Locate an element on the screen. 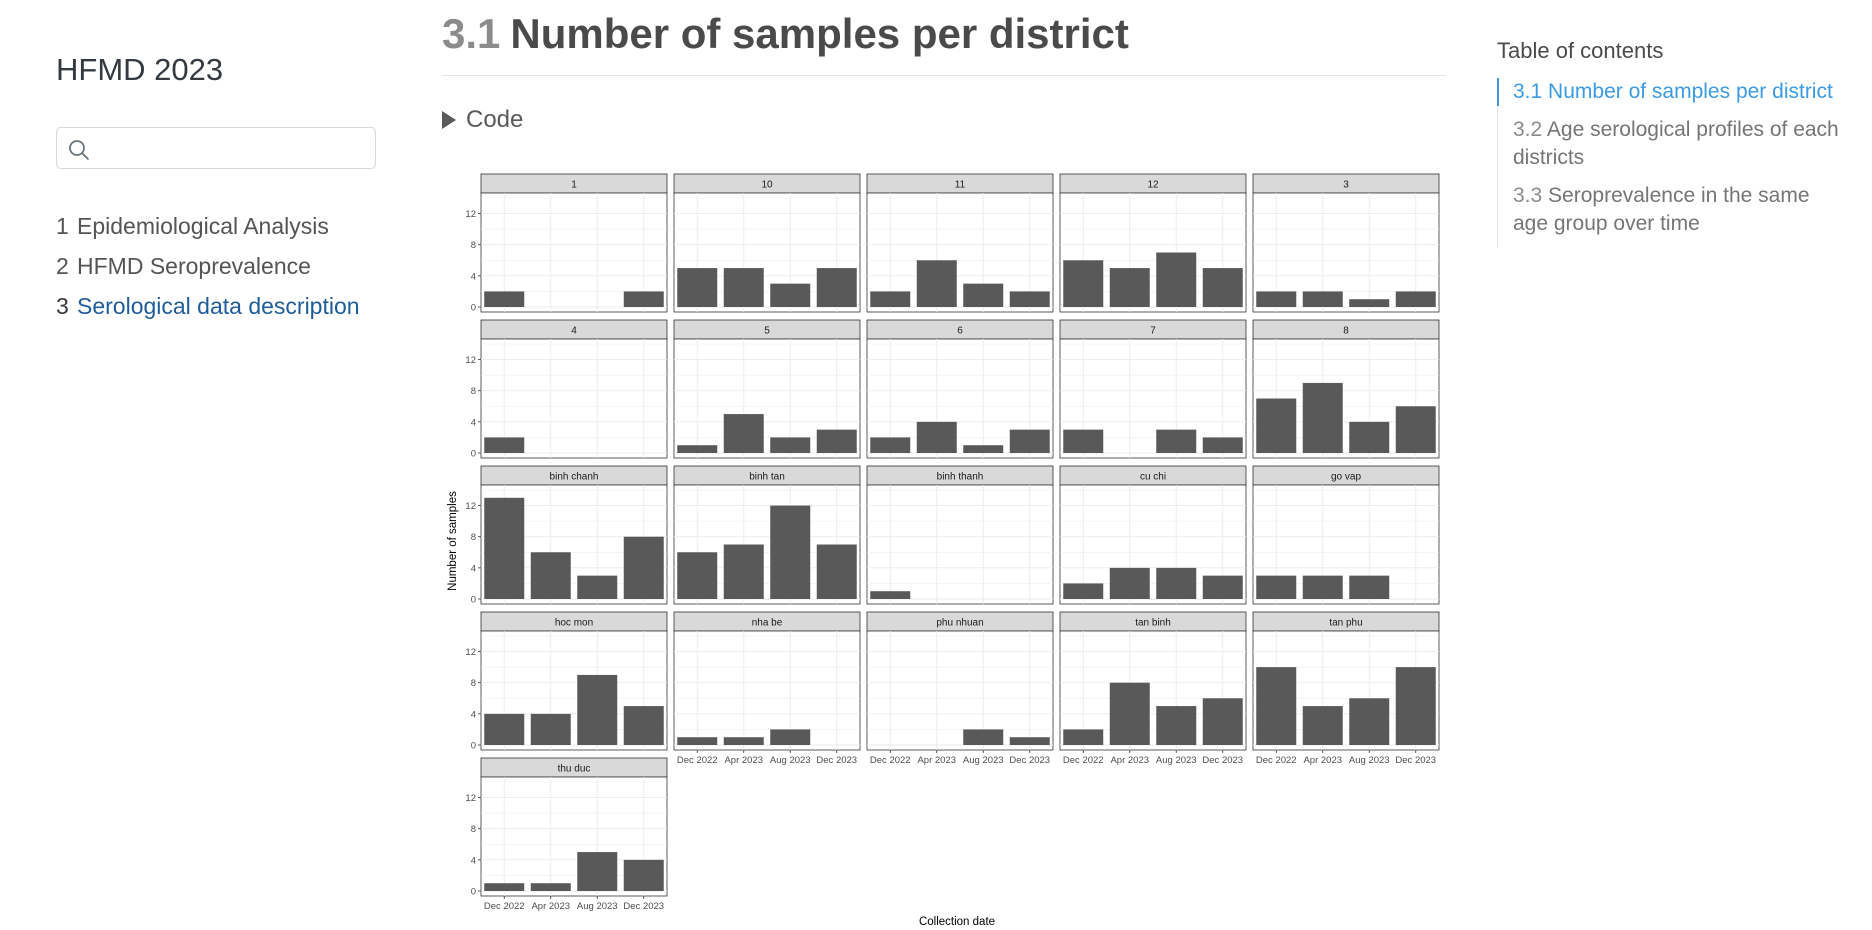 The width and height of the screenshot is (1872, 930). facet-label: 12 is located at coordinates (1153, 185).